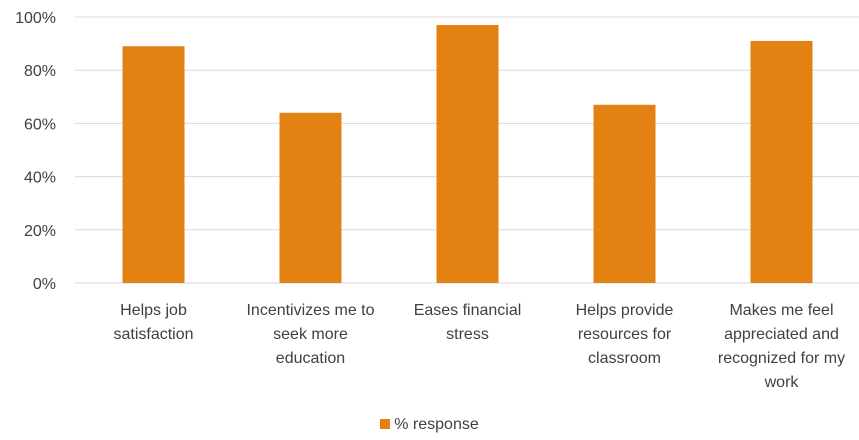 The width and height of the screenshot is (859, 440). Describe the element at coordinates (385, 424) in the screenshot. I see `legend-swatch` at that location.